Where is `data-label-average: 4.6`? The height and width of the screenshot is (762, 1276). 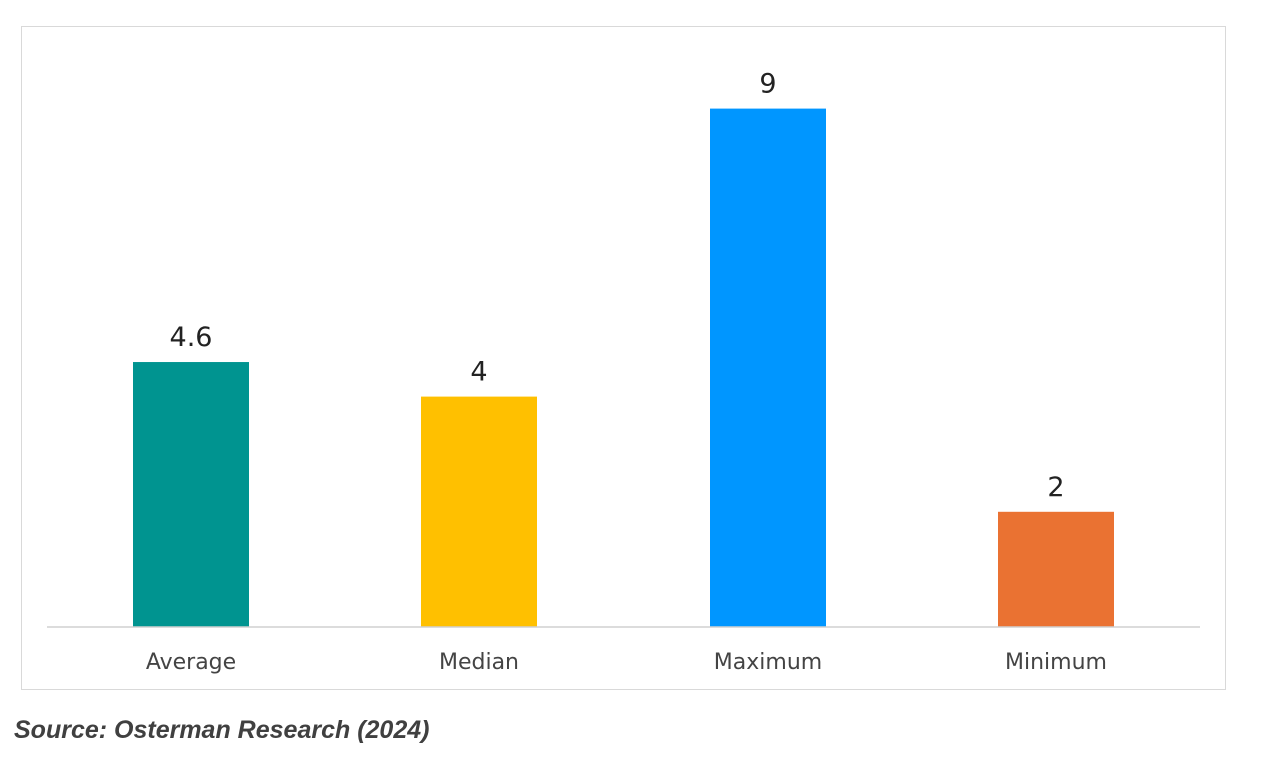 data-label-average: 4.6 is located at coordinates (191, 337).